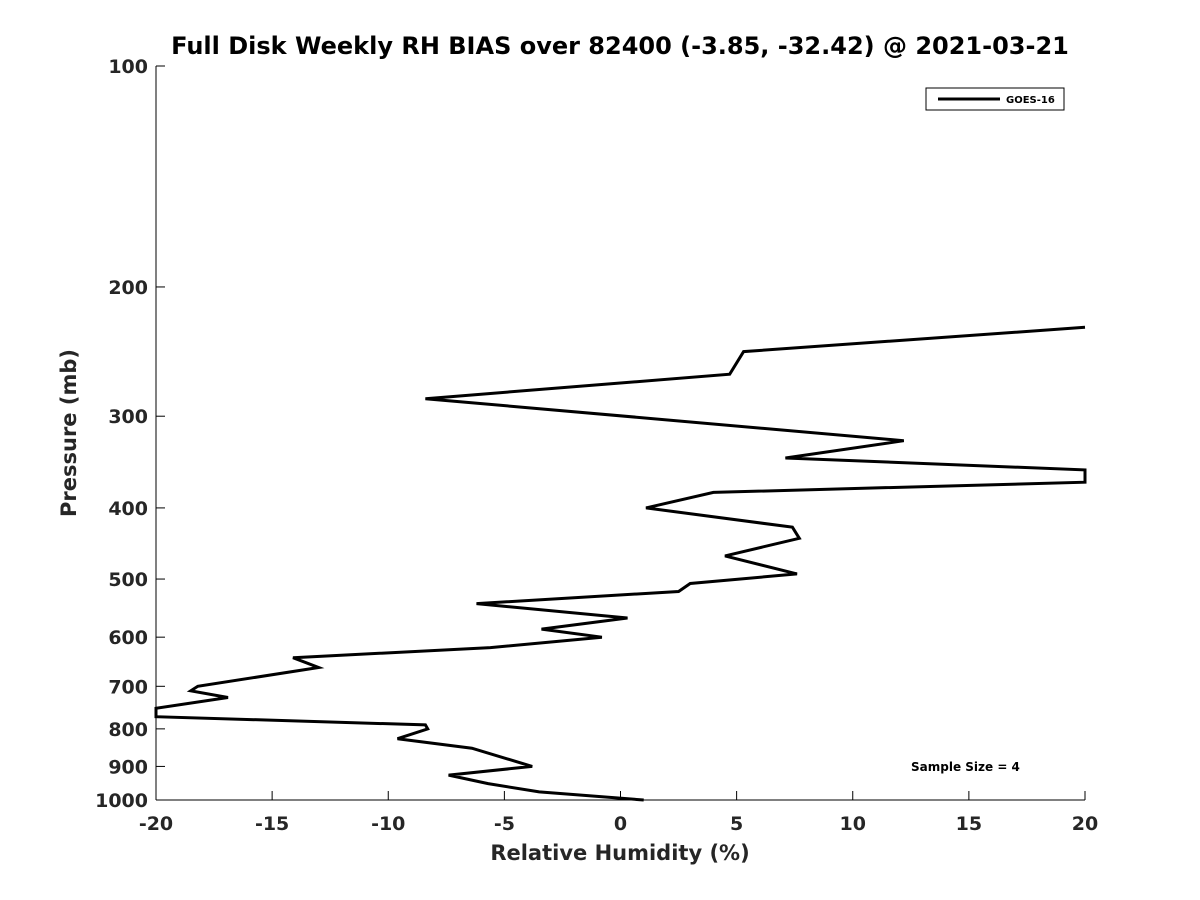  What do you see at coordinates (969, 824) in the screenshot?
I see `x-tick-label: 15` at bounding box center [969, 824].